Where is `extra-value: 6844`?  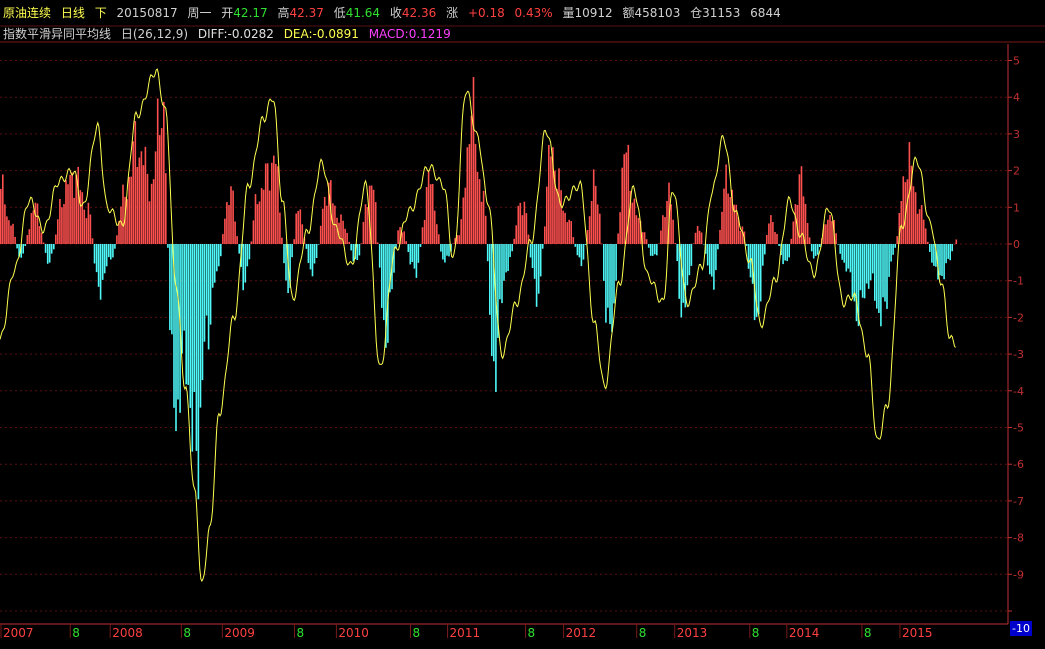
extra-value: 6844 is located at coordinates (765, 13).